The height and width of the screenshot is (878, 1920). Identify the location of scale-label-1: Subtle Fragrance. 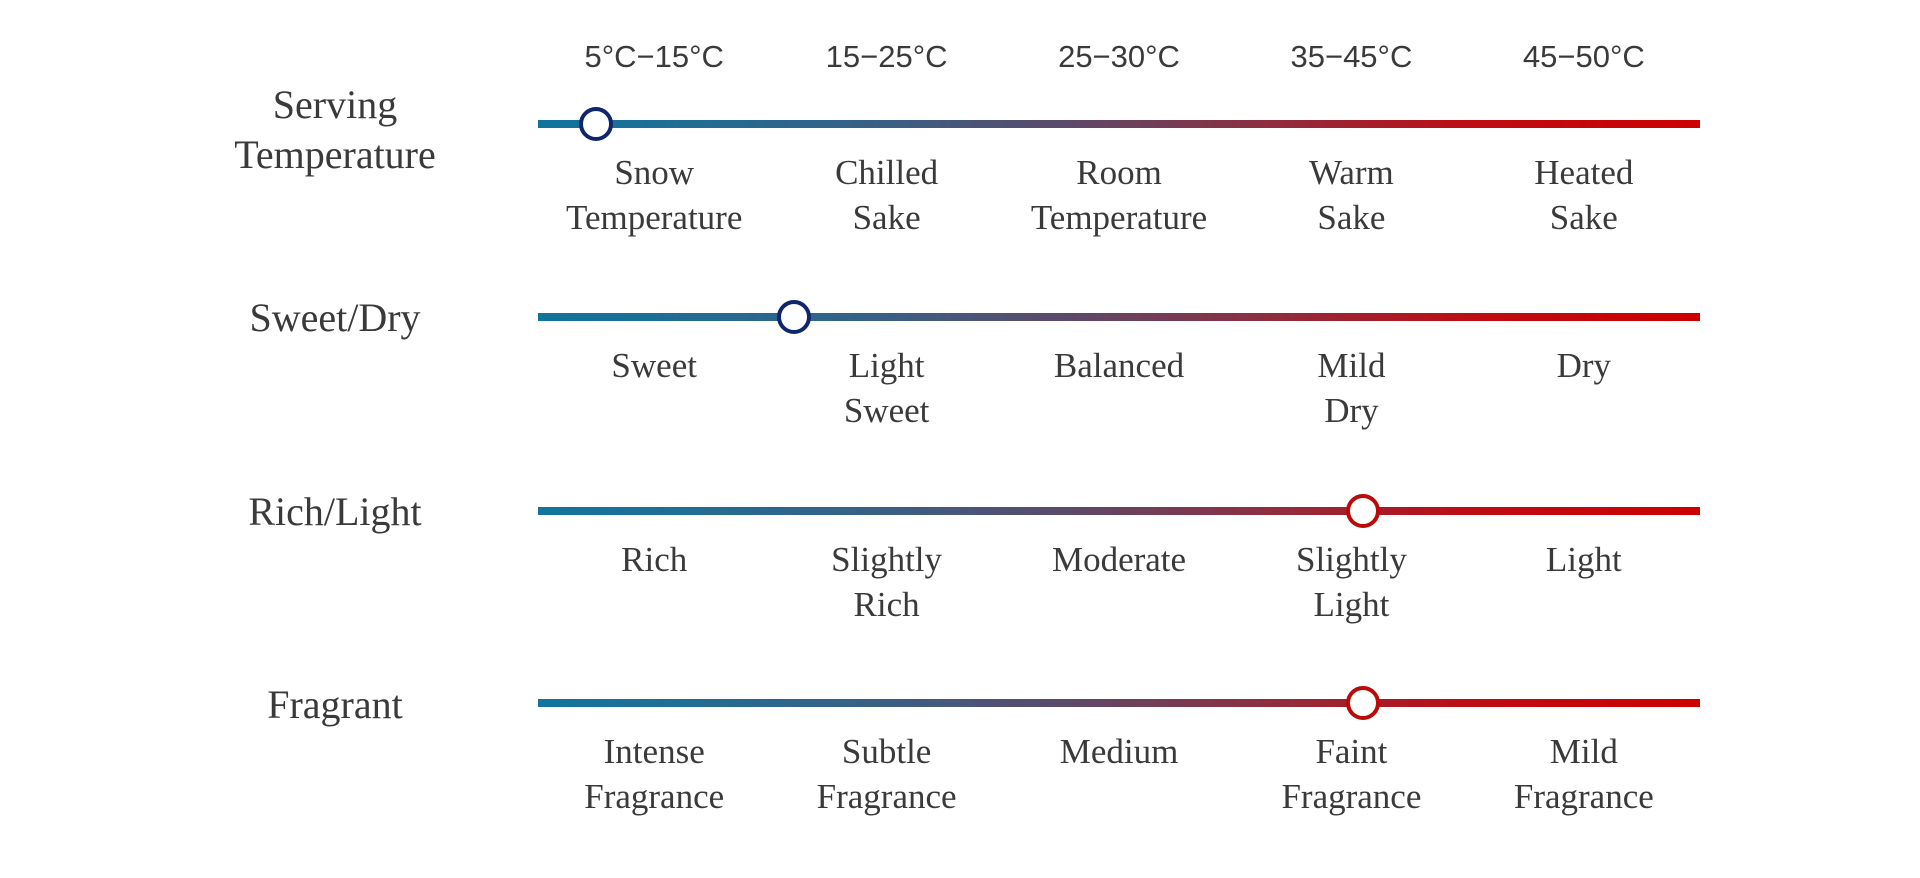
(886, 774).